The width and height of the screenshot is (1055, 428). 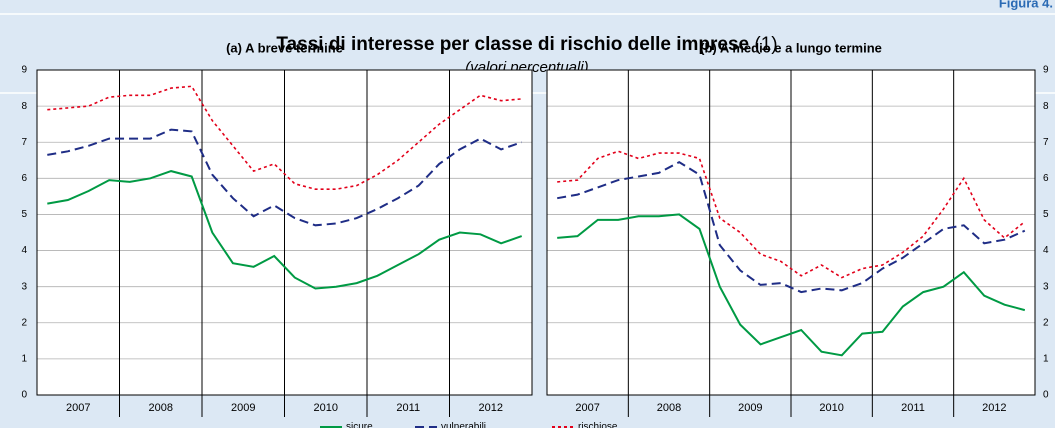 What do you see at coordinates (765, 44) in the screenshot?
I see `title-note: (1)` at bounding box center [765, 44].